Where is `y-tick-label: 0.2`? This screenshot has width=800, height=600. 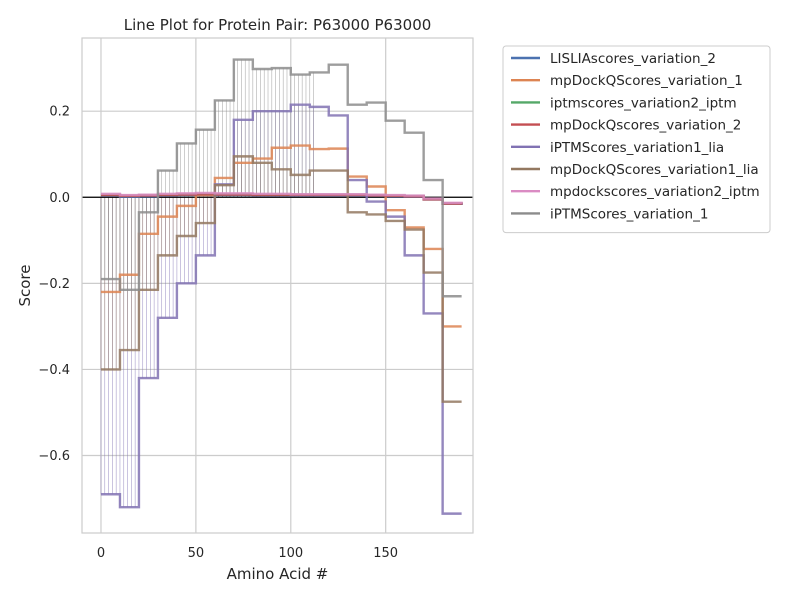
y-tick-label: 0.2 is located at coordinates (59, 112).